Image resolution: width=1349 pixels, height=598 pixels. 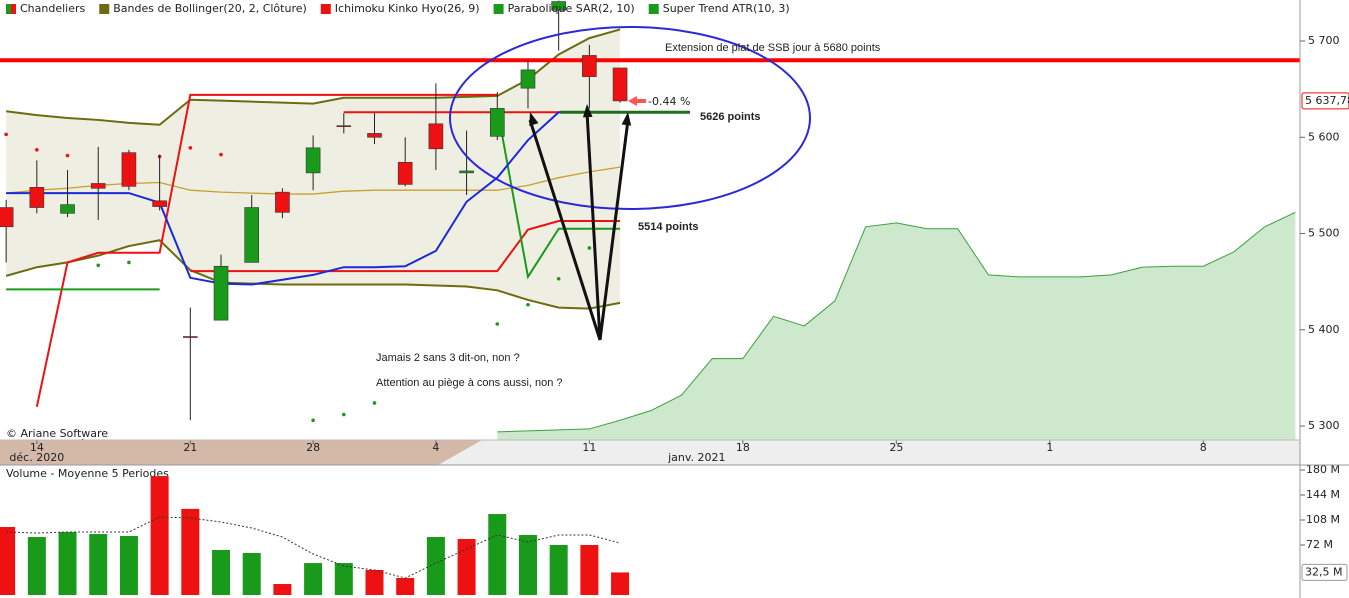 What do you see at coordinates (637, 101) in the screenshot?
I see `change-arrow` at bounding box center [637, 101].